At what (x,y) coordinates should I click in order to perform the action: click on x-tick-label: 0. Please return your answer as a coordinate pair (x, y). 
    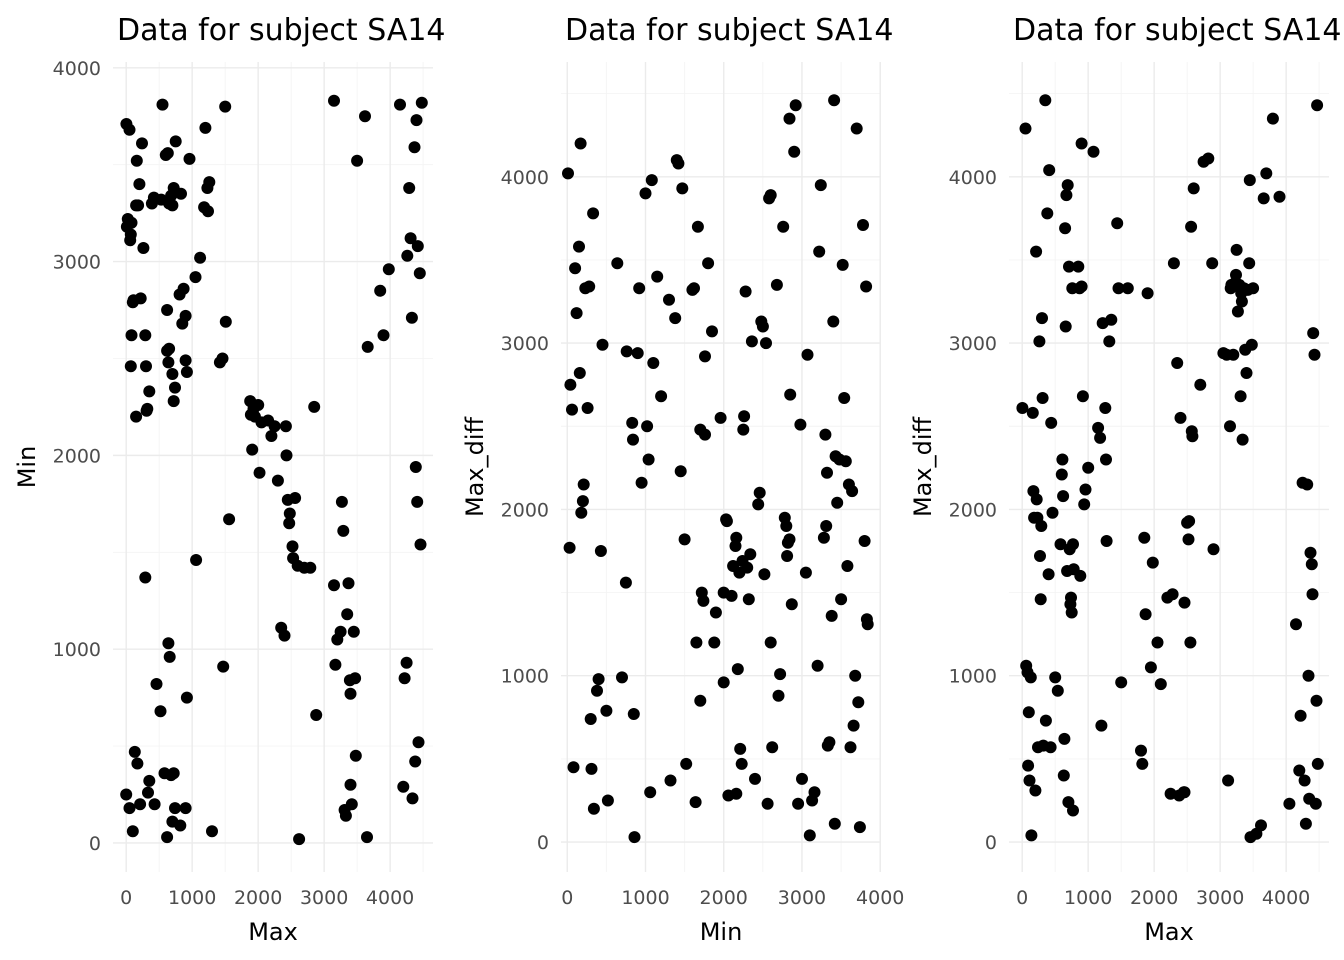
    Looking at the image, I should click on (567, 898).